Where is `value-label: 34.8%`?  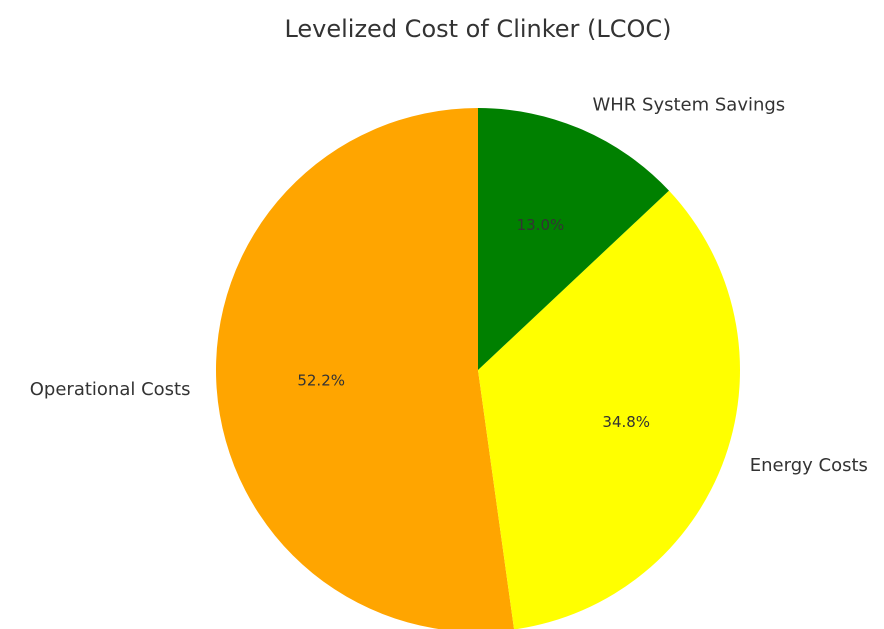 value-label: 34.8% is located at coordinates (626, 422).